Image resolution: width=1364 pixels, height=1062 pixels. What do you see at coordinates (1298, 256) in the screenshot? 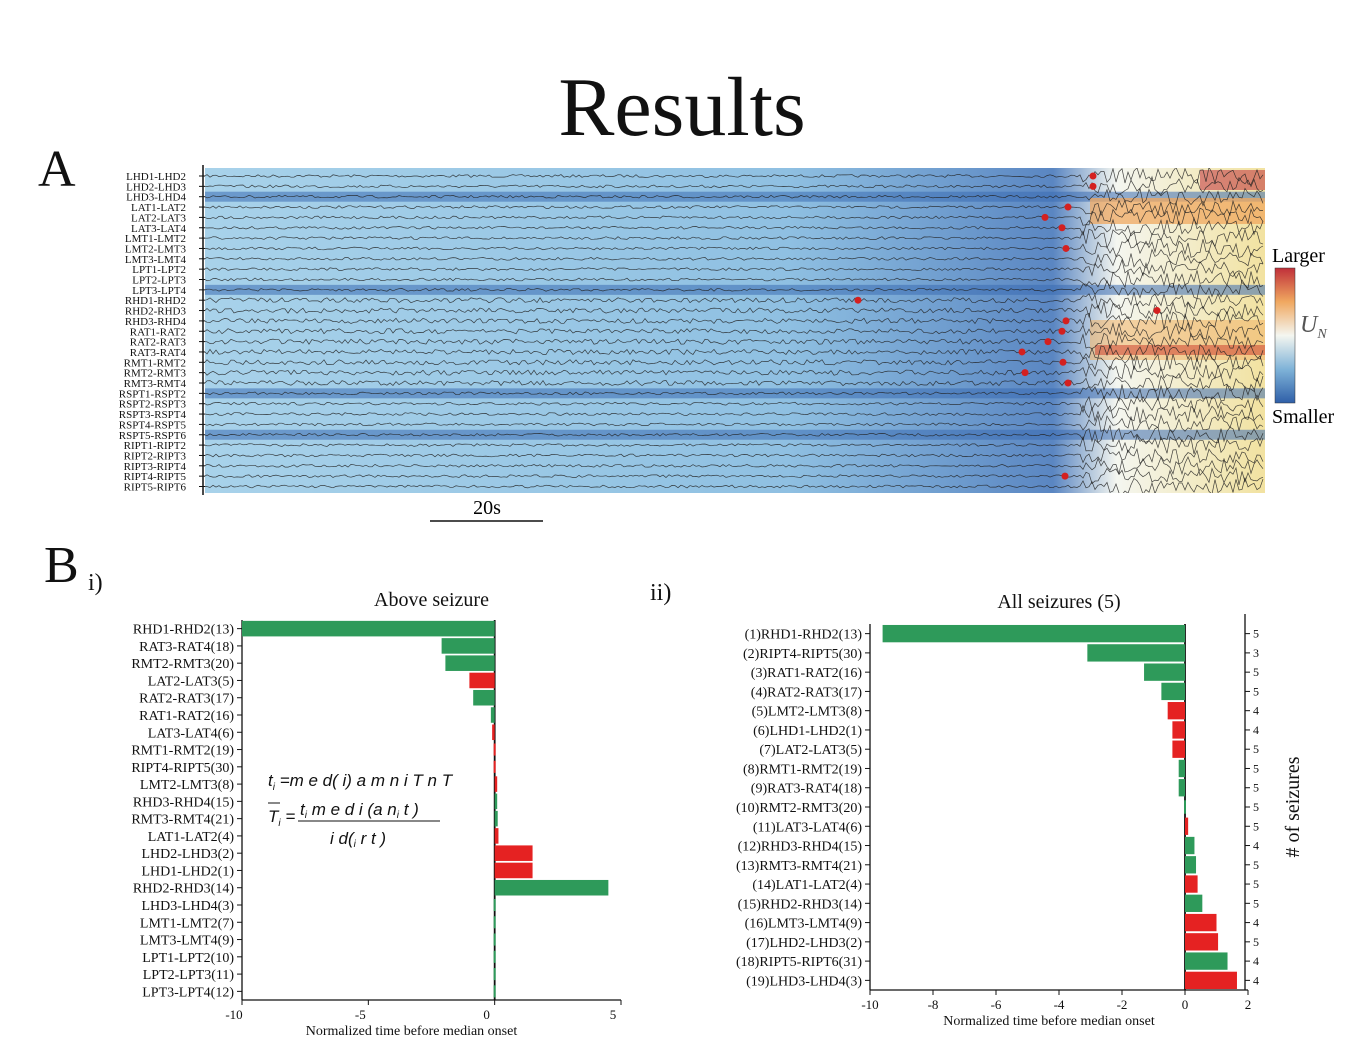
I see `colorbar-top-label: Larger` at bounding box center [1298, 256].